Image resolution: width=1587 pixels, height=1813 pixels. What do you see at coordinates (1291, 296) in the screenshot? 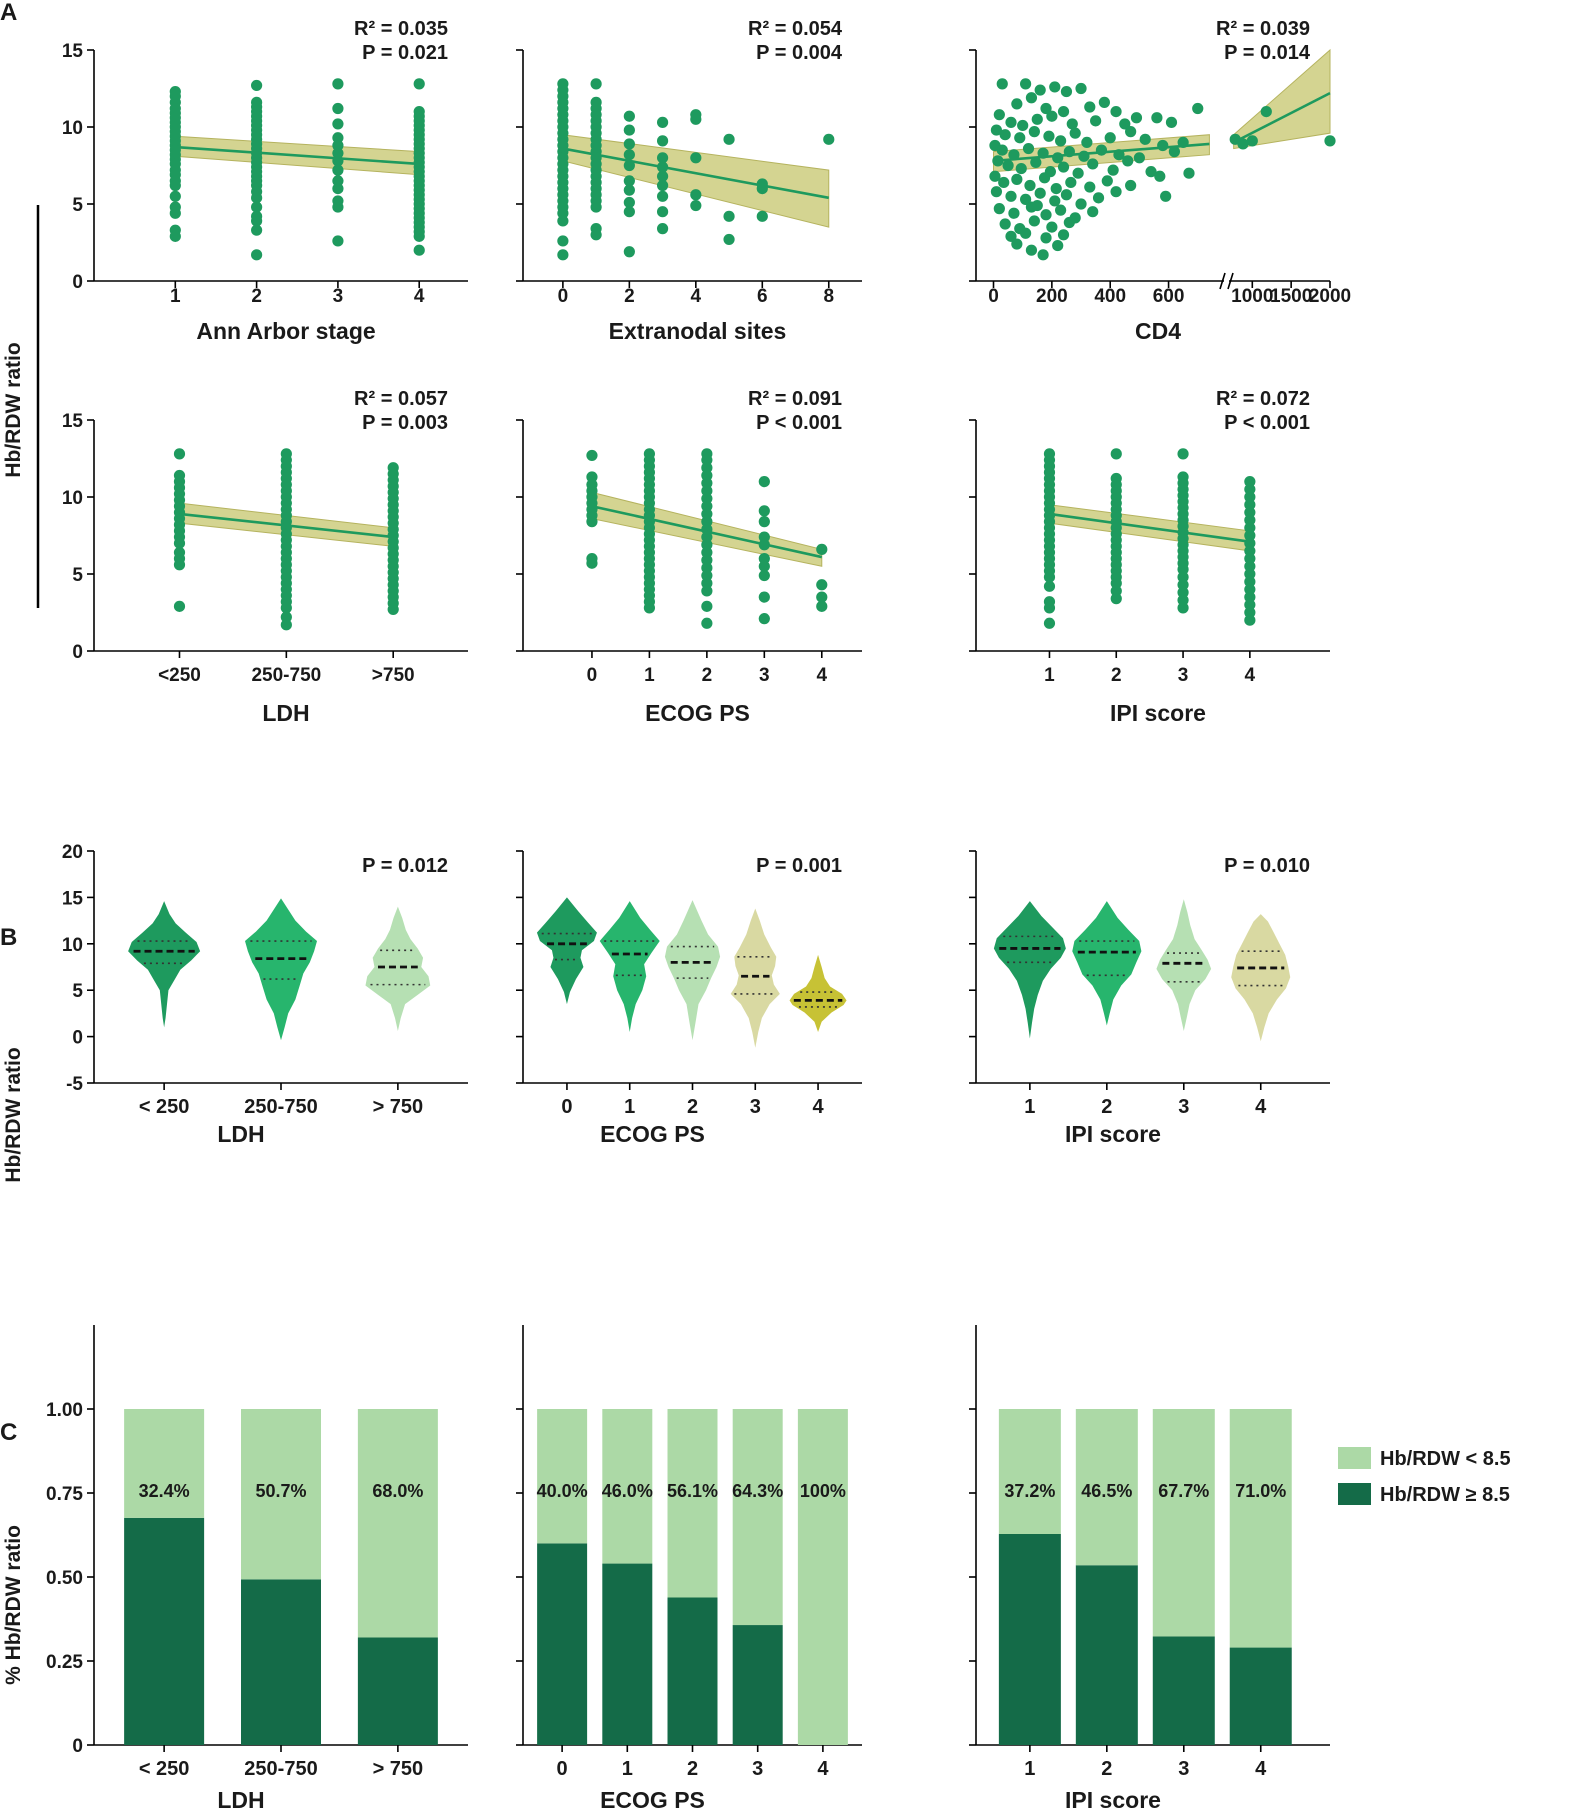
I see `x-tick-label: 1500` at bounding box center [1291, 296].